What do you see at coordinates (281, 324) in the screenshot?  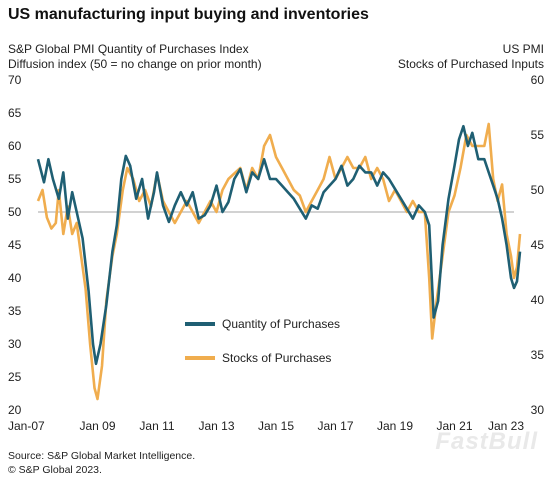 I see `legend-item-quantity-of-purchases-label: Quantity of Purchases` at bounding box center [281, 324].